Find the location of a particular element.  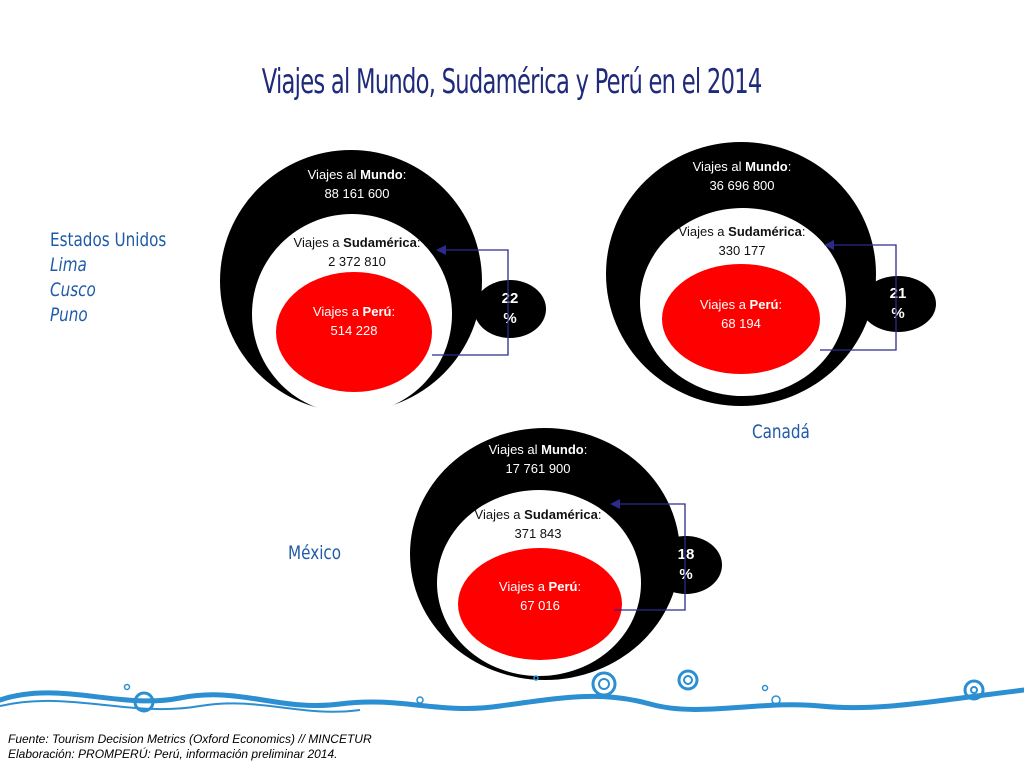

connector-canada is located at coordinates (858, 295).